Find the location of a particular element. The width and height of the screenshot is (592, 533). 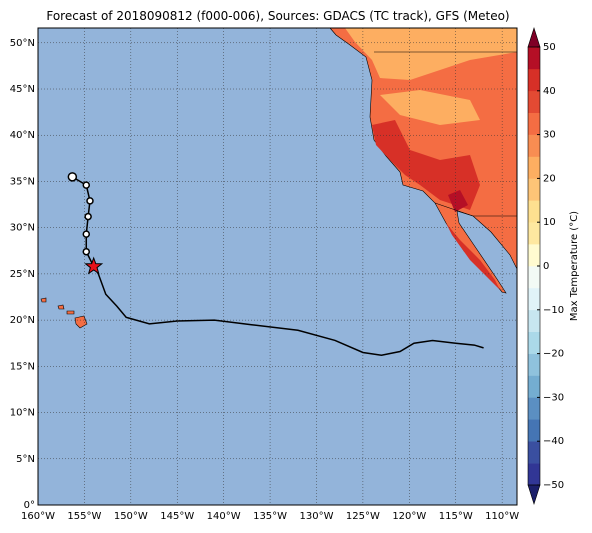

colorbar-tick-label: 40 is located at coordinates (549, 91).